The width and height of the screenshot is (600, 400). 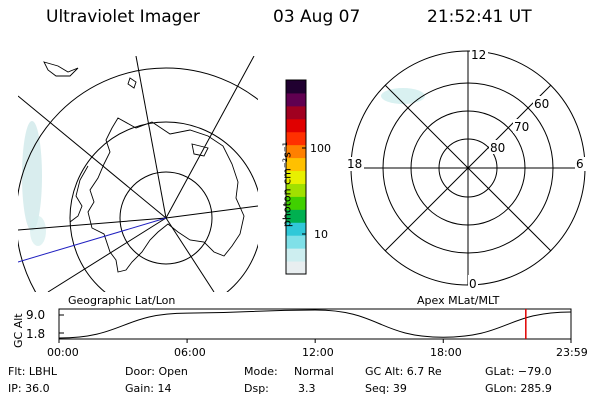 What do you see at coordinates (318, 352) in the screenshot?
I see `altitude-xtick-label: 12:00` at bounding box center [318, 352].